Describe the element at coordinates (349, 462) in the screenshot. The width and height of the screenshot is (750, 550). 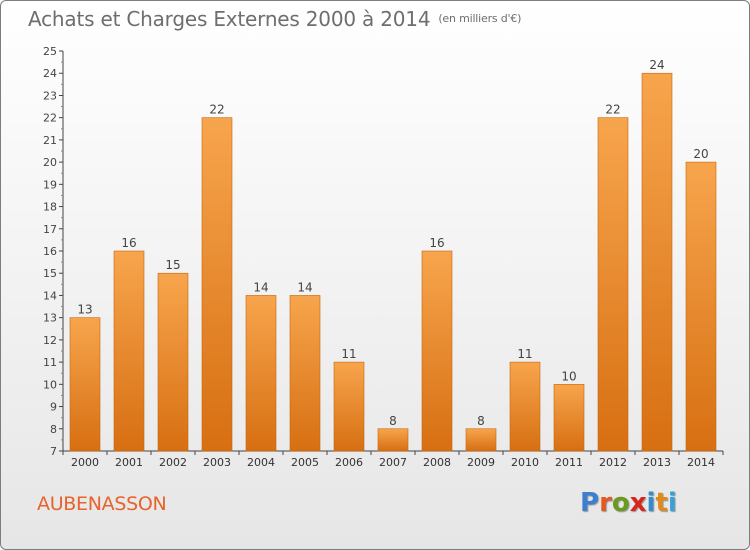
I see `x-tick-label: 2006` at that location.